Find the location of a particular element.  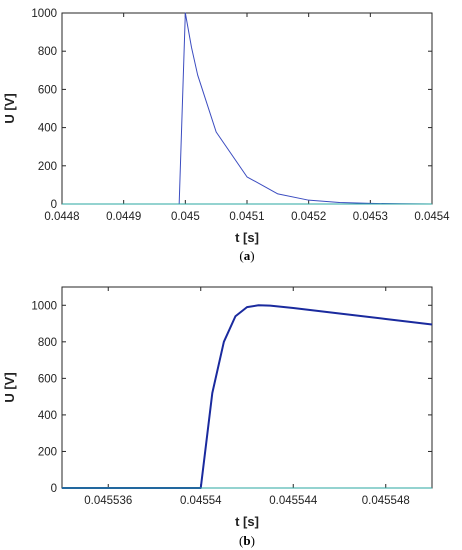

panel-caption: (b) is located at coordinates (247, 540).